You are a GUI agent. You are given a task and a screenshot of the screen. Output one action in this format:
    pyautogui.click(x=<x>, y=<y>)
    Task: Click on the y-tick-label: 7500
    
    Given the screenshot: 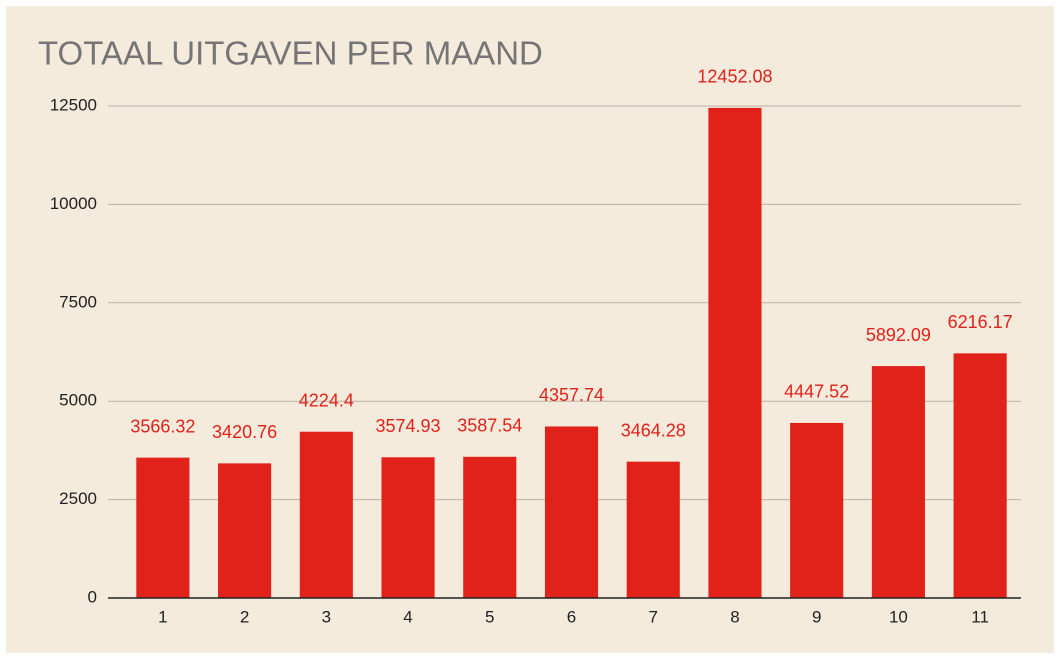 What is the action you would take?
    pyautogui.click(x=78, y=301)
    